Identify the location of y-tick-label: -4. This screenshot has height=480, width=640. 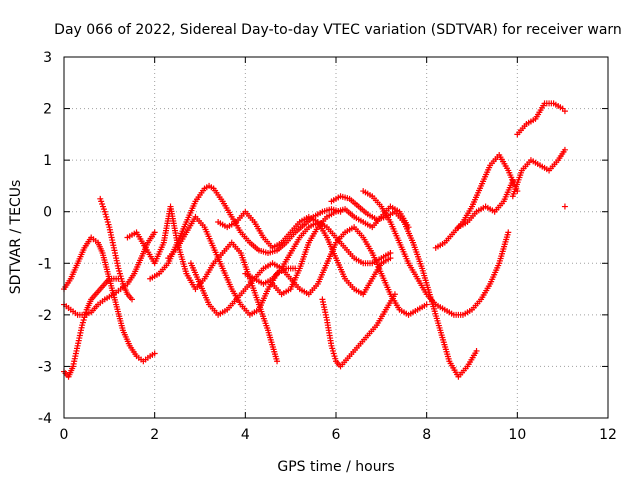
(45, 419).